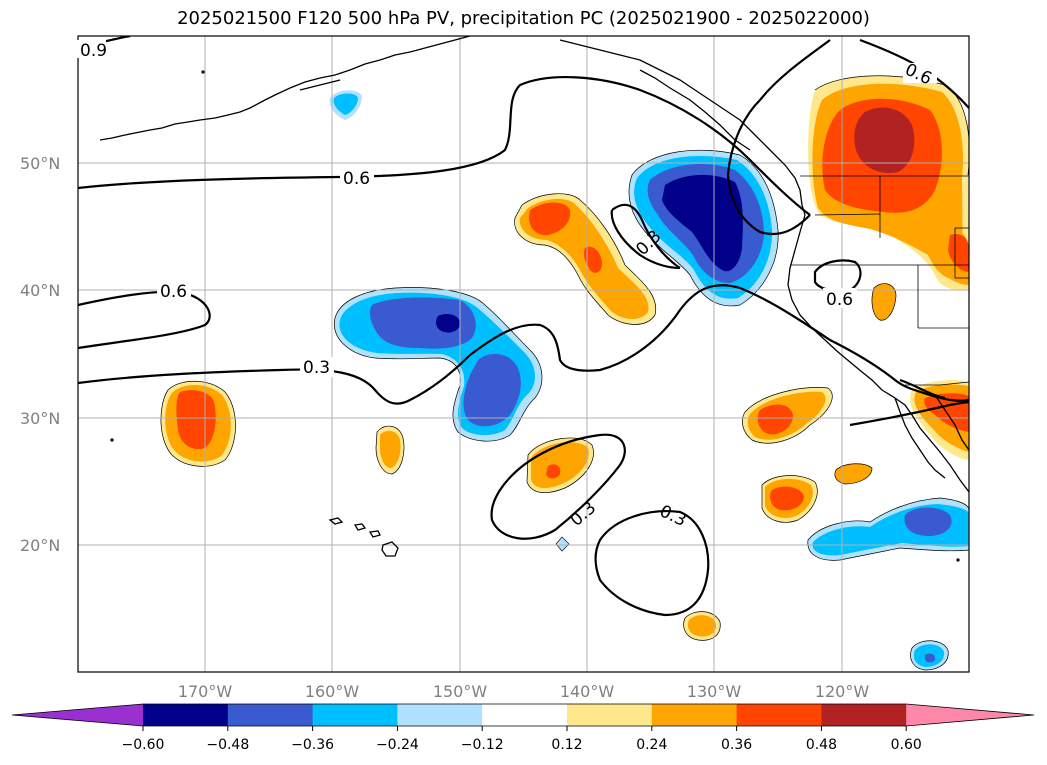  What do you see at coordinates (821, 745) in the screenshot?
I see `colorbar-tick-label: 0.48` at bounding box center [821, 745].